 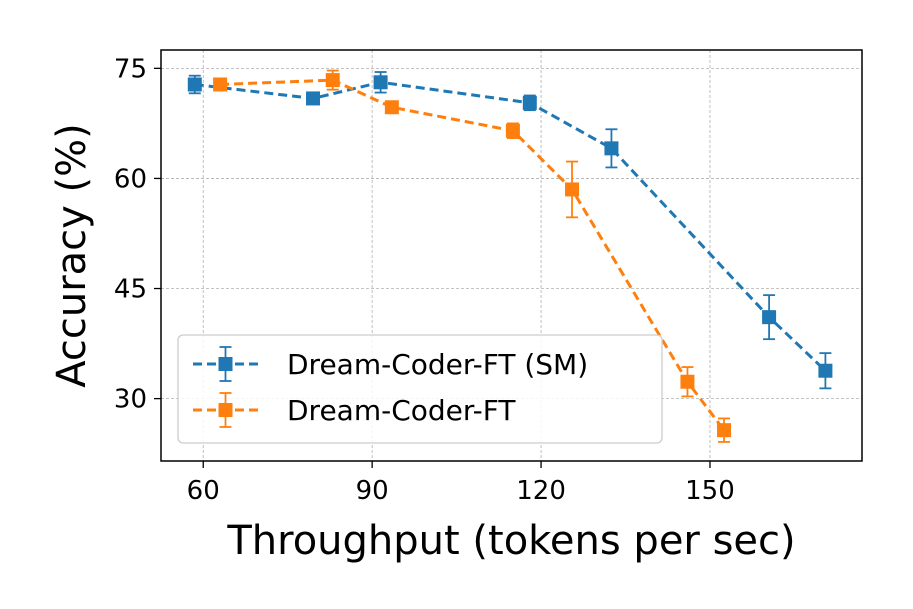 I want to click on legend-item: Dream-Coder-FT, so click(x=354, y=410).